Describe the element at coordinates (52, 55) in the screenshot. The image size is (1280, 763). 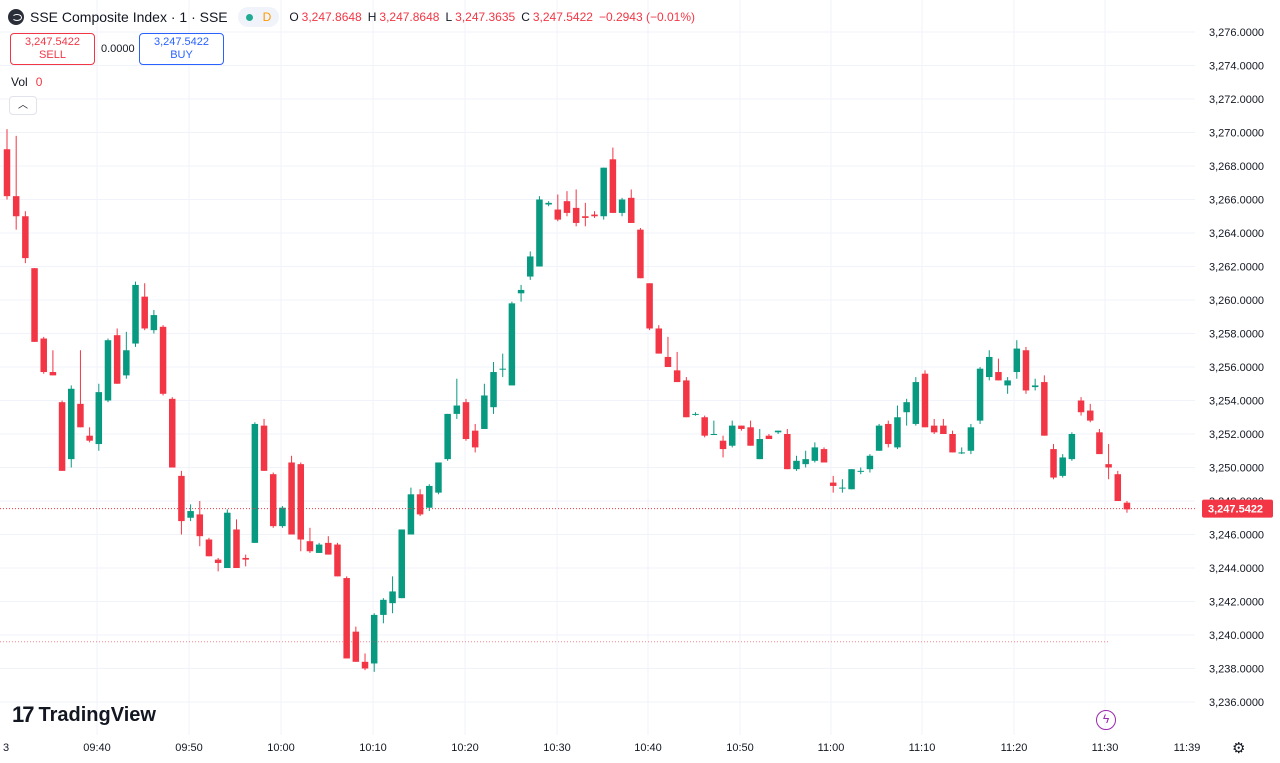
I see `sell-label: SELL` at that location.